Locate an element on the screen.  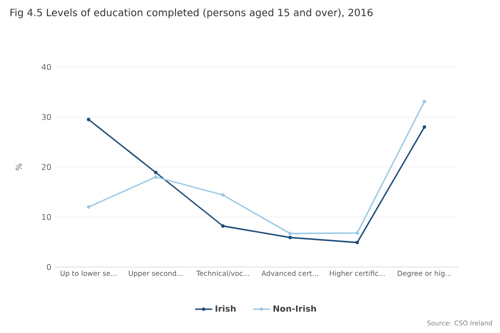
y-tick-label: 40 is located at coordinates (46, 67).